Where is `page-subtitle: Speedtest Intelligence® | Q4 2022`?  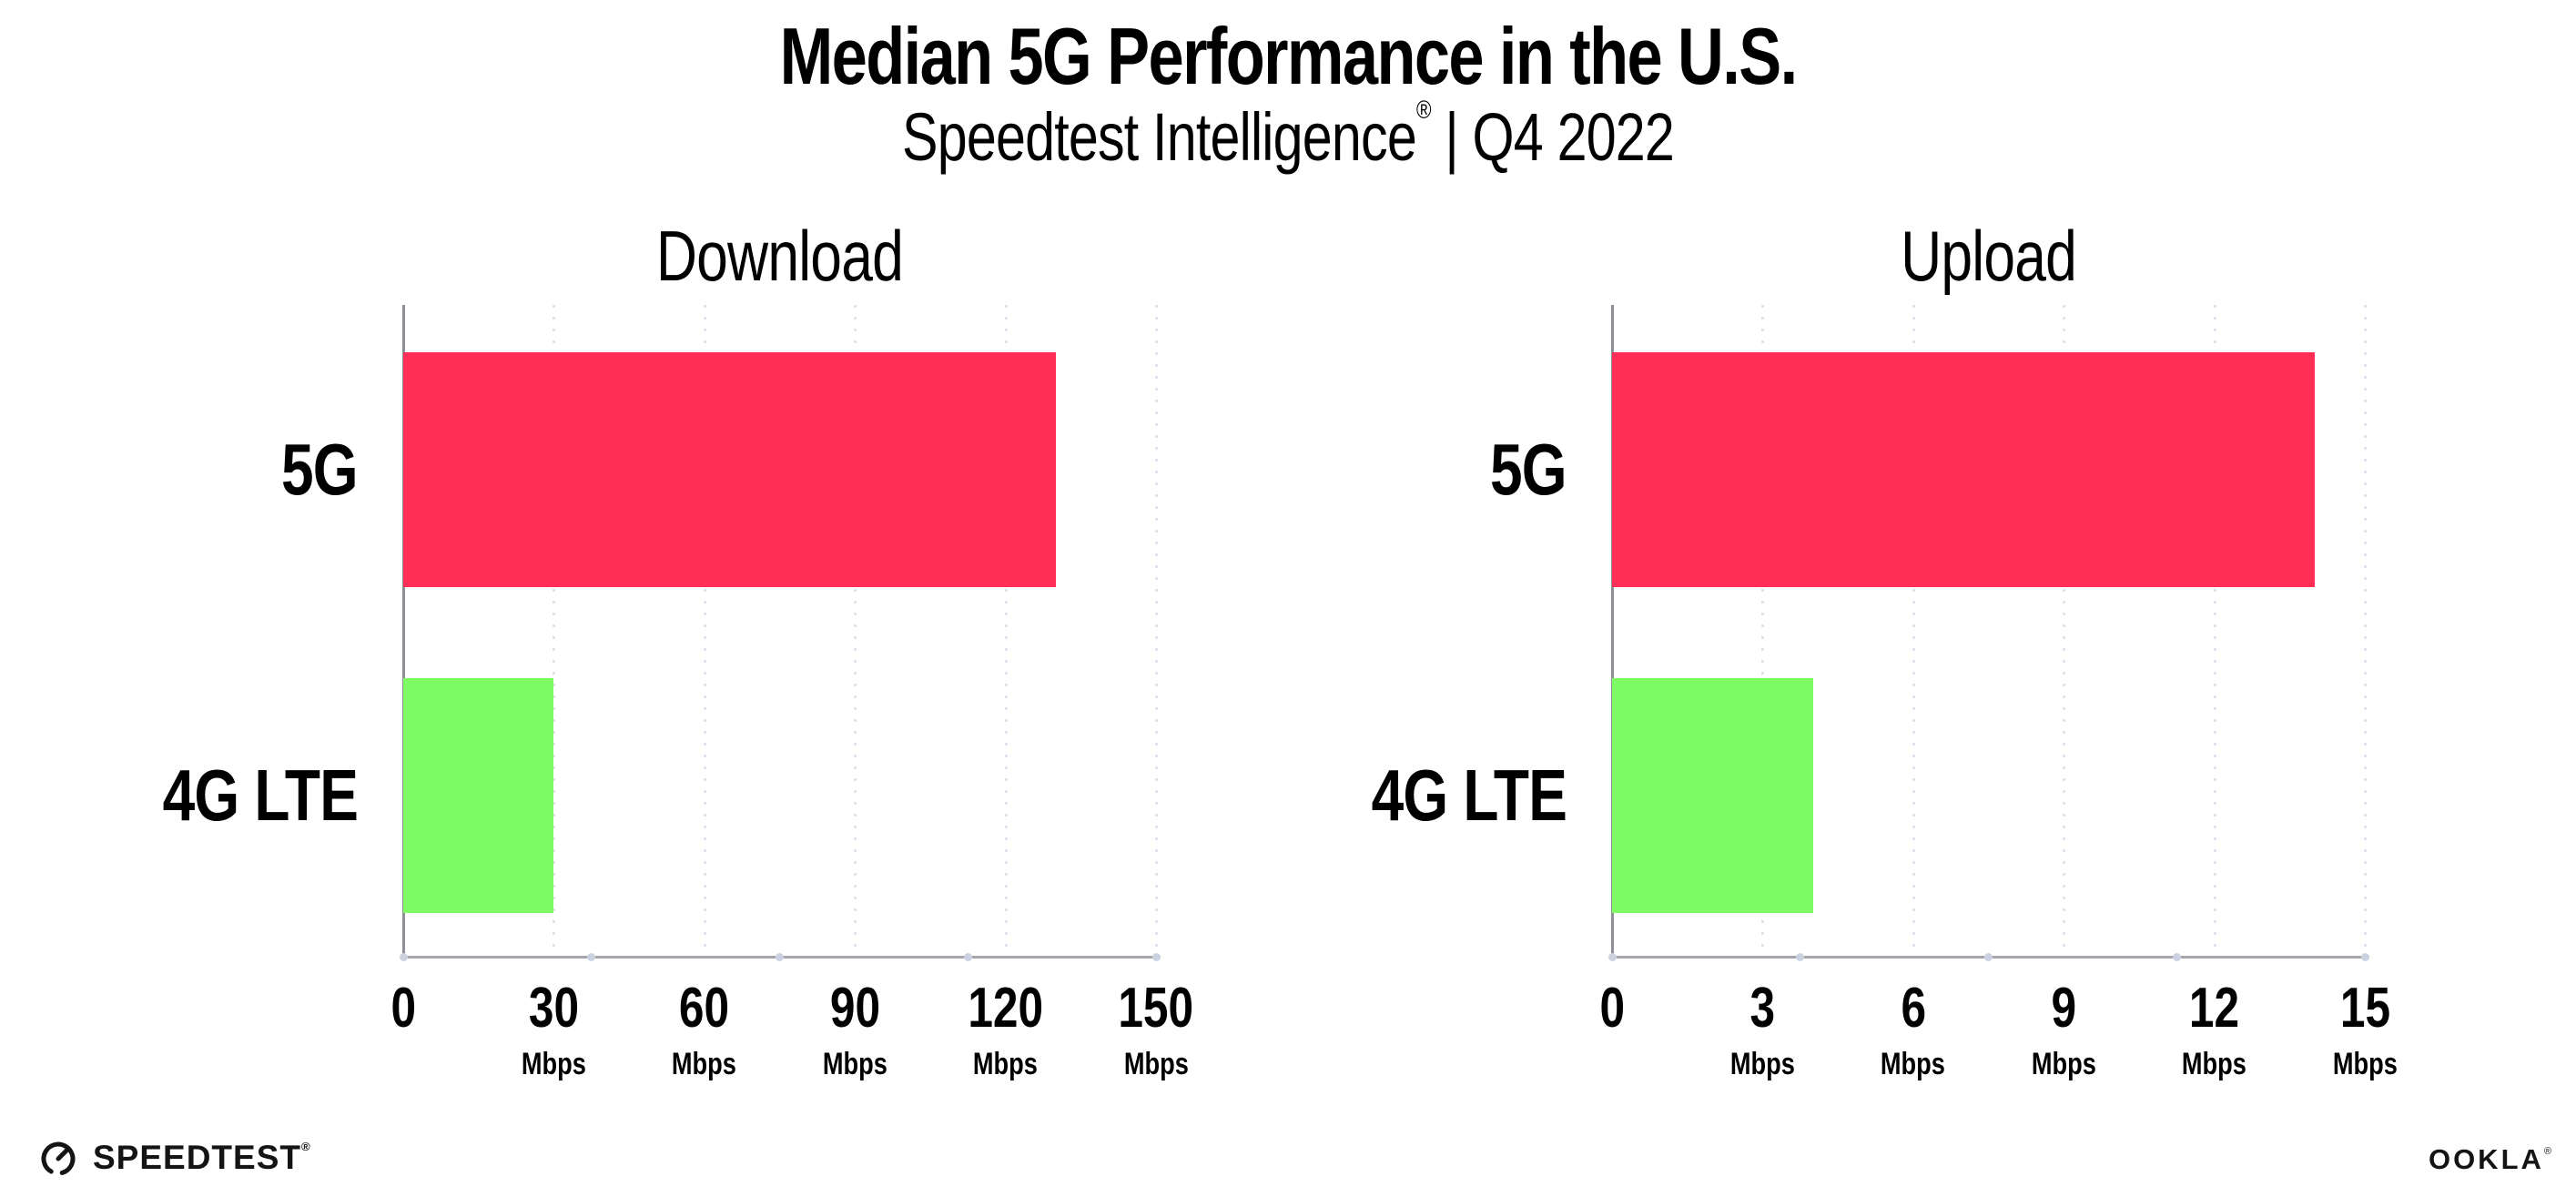
page-subtitle: Speedtest Intelligence® | Q4 2022 is located at coordinates (1288, 134).